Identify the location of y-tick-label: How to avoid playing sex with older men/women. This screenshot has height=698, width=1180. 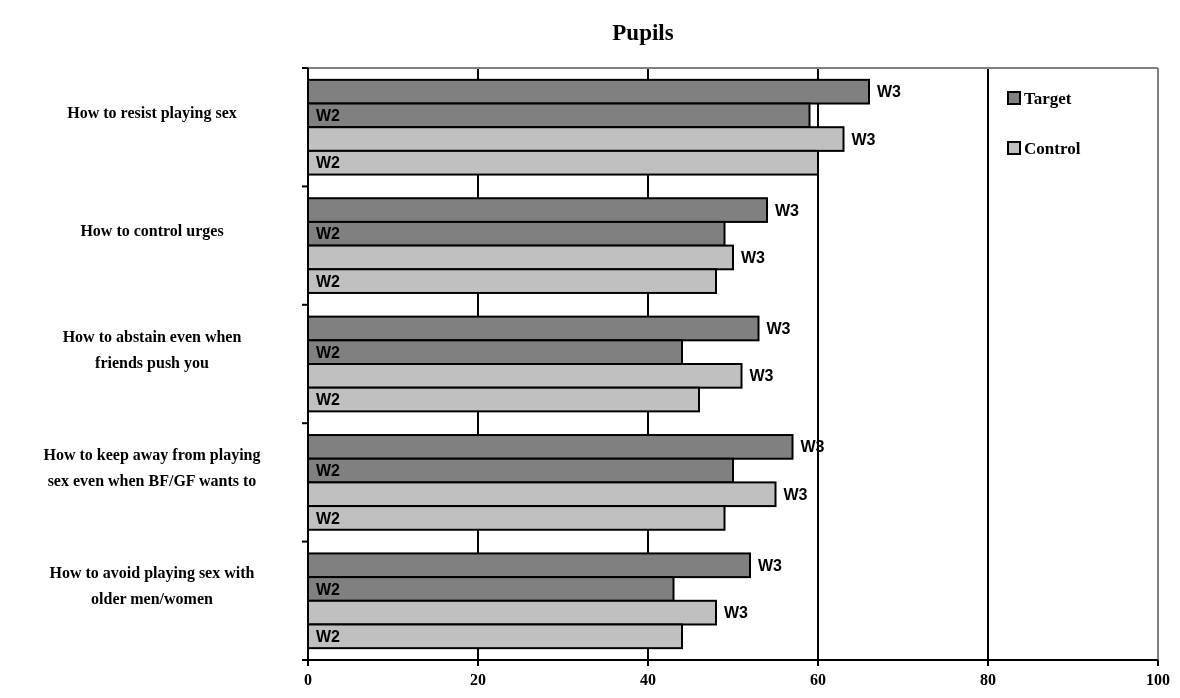
(152, 586).